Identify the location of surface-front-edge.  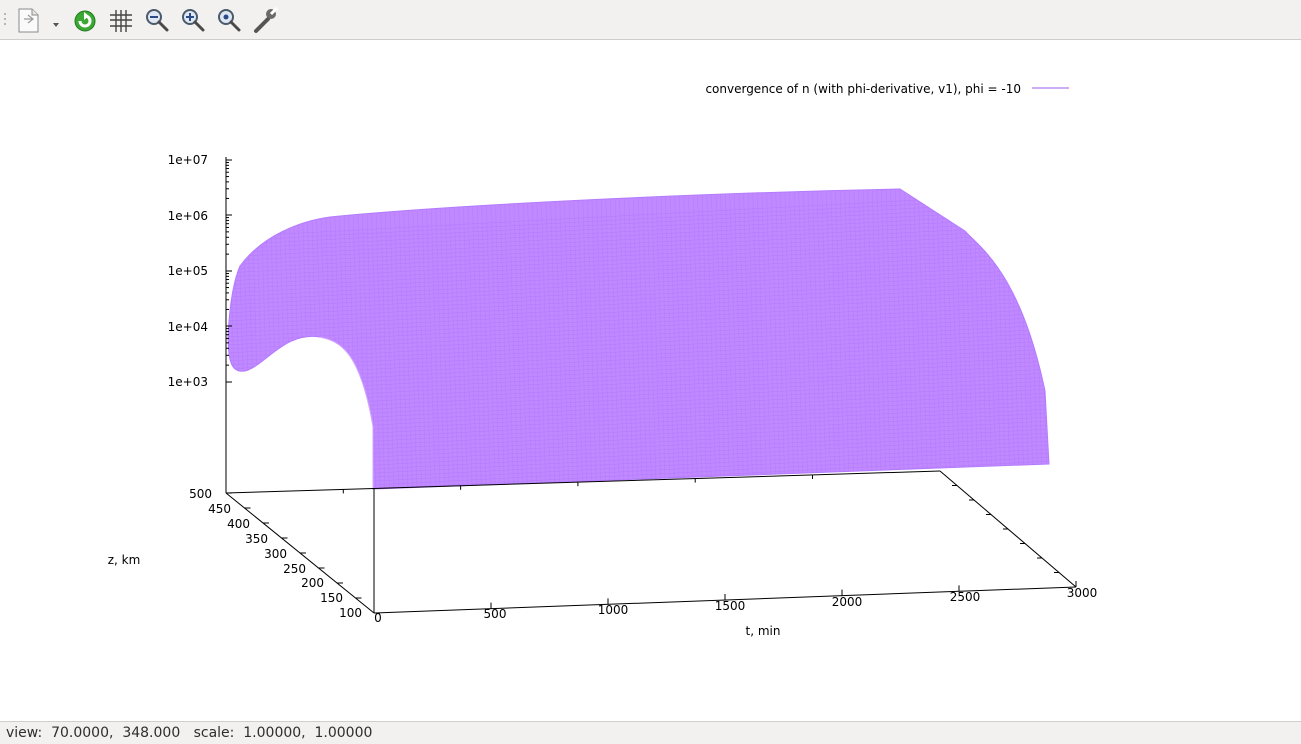
(346, 412).